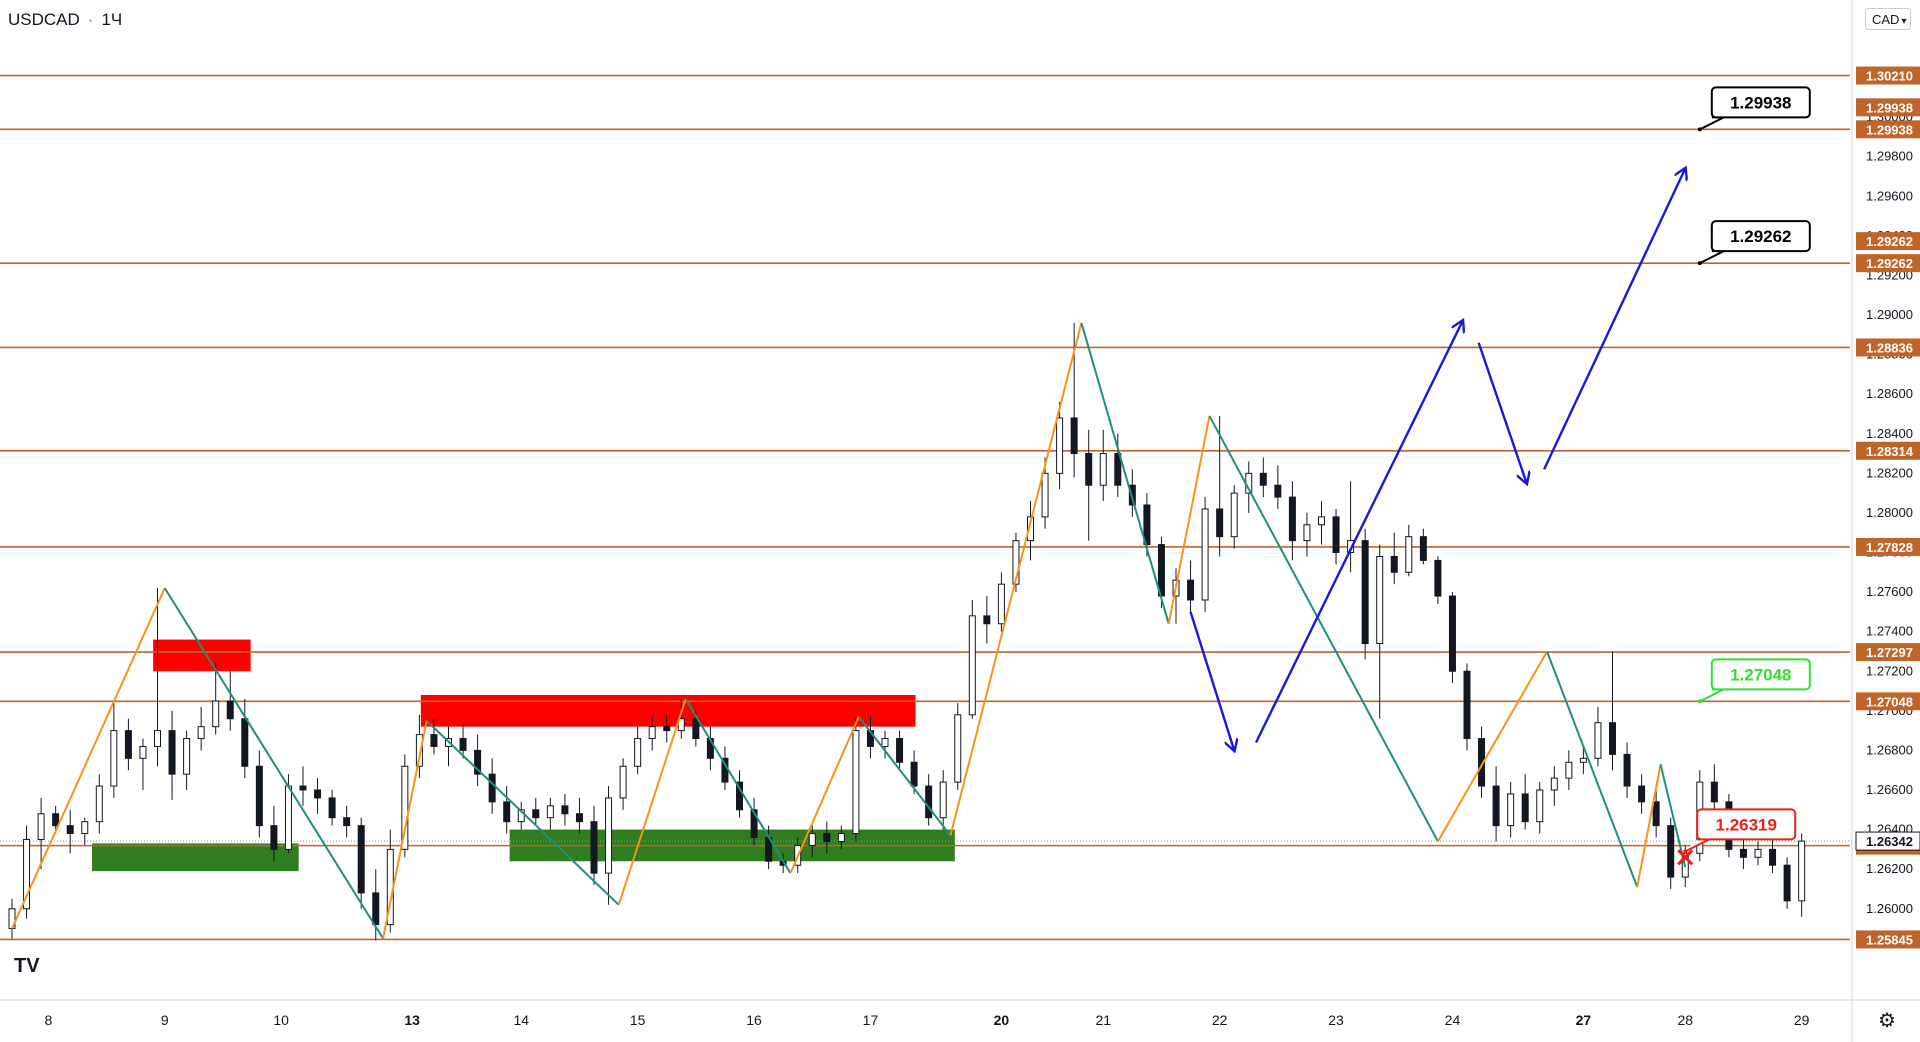 This screenshot has height=1042, width=1920. What do you see at coordinates (32, 970) in the screenshot?
I see `tradingview-logo-icon: TV` at bounding box center [32, 970].